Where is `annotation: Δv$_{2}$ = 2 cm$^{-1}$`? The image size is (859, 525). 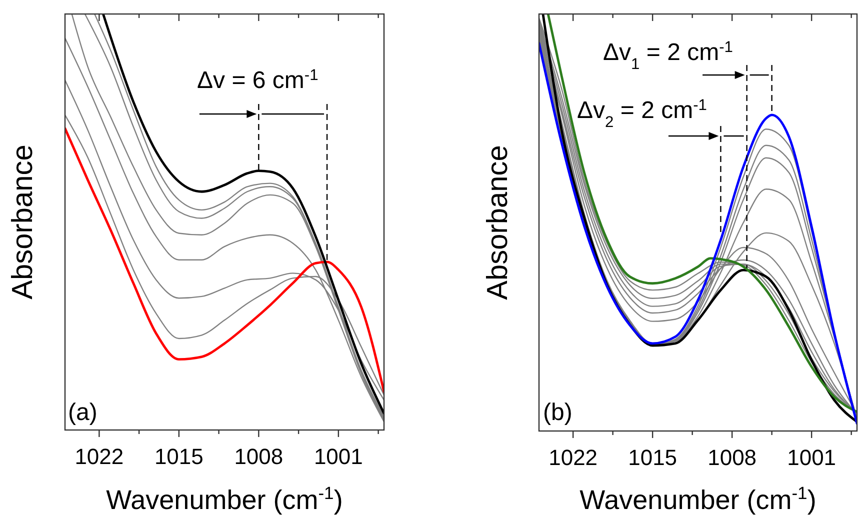 annotation: Δv$_{2}$ = 2 cm$^{-1}$ is located at coordinates (642, 113).